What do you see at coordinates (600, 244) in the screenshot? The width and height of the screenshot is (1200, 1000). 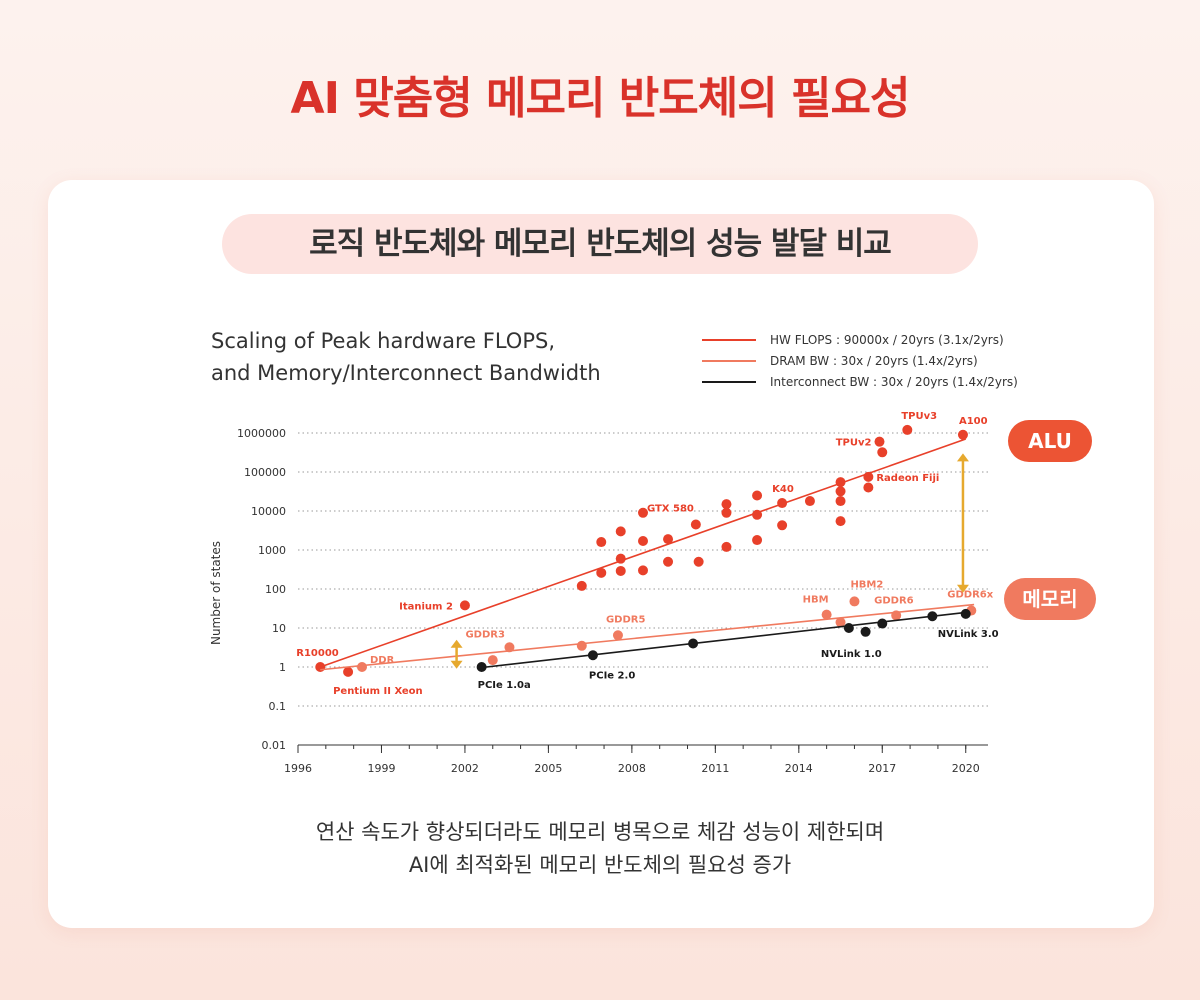 I see `chart-subtitle: 로직 반도체와 메모리 반도체의 성능 발달 비교` at bounding box center [600, 244].